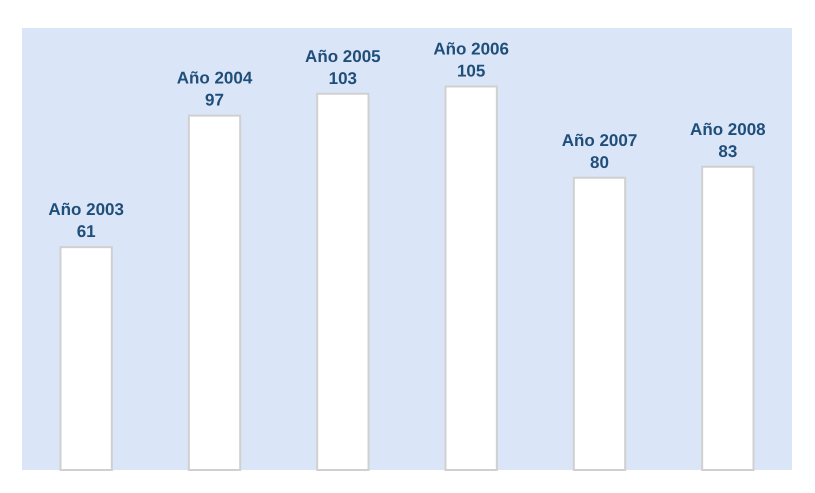 This screenshot has height=493, width=815. What do you see at coordinates (471, 70) in the screenshot?
I see `data-label: 105` at bounding box center [471, 70].